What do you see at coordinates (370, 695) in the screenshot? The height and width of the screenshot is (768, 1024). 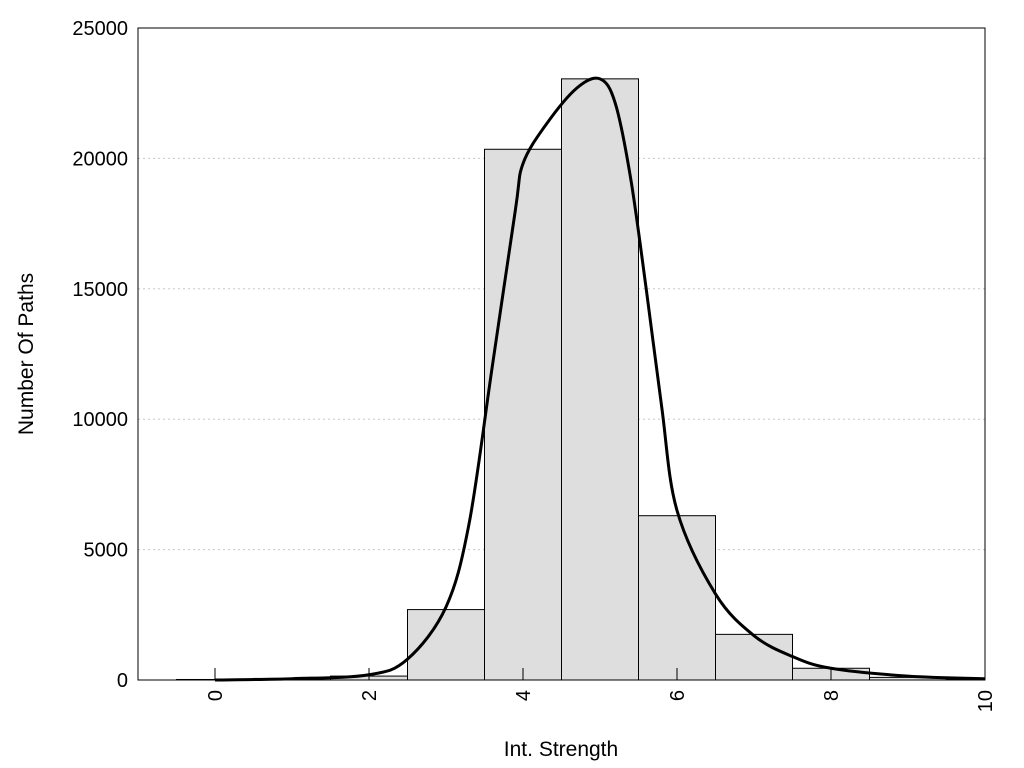 I see `x-tick-label: 2` at bounding box center [370, 695].